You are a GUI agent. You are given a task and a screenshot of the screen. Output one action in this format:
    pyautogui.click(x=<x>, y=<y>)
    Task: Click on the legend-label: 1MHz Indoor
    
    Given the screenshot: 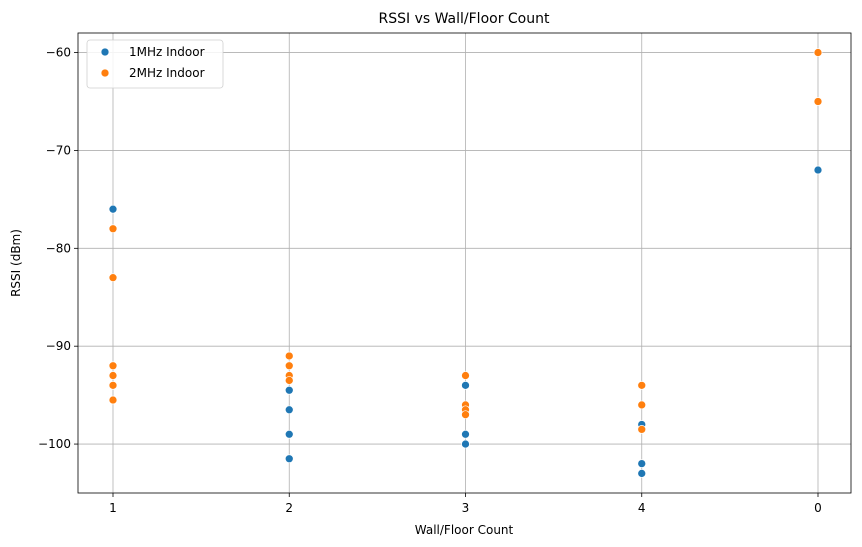 What is the action you would take?
    pyautogui.click(x=167, y=52)
    